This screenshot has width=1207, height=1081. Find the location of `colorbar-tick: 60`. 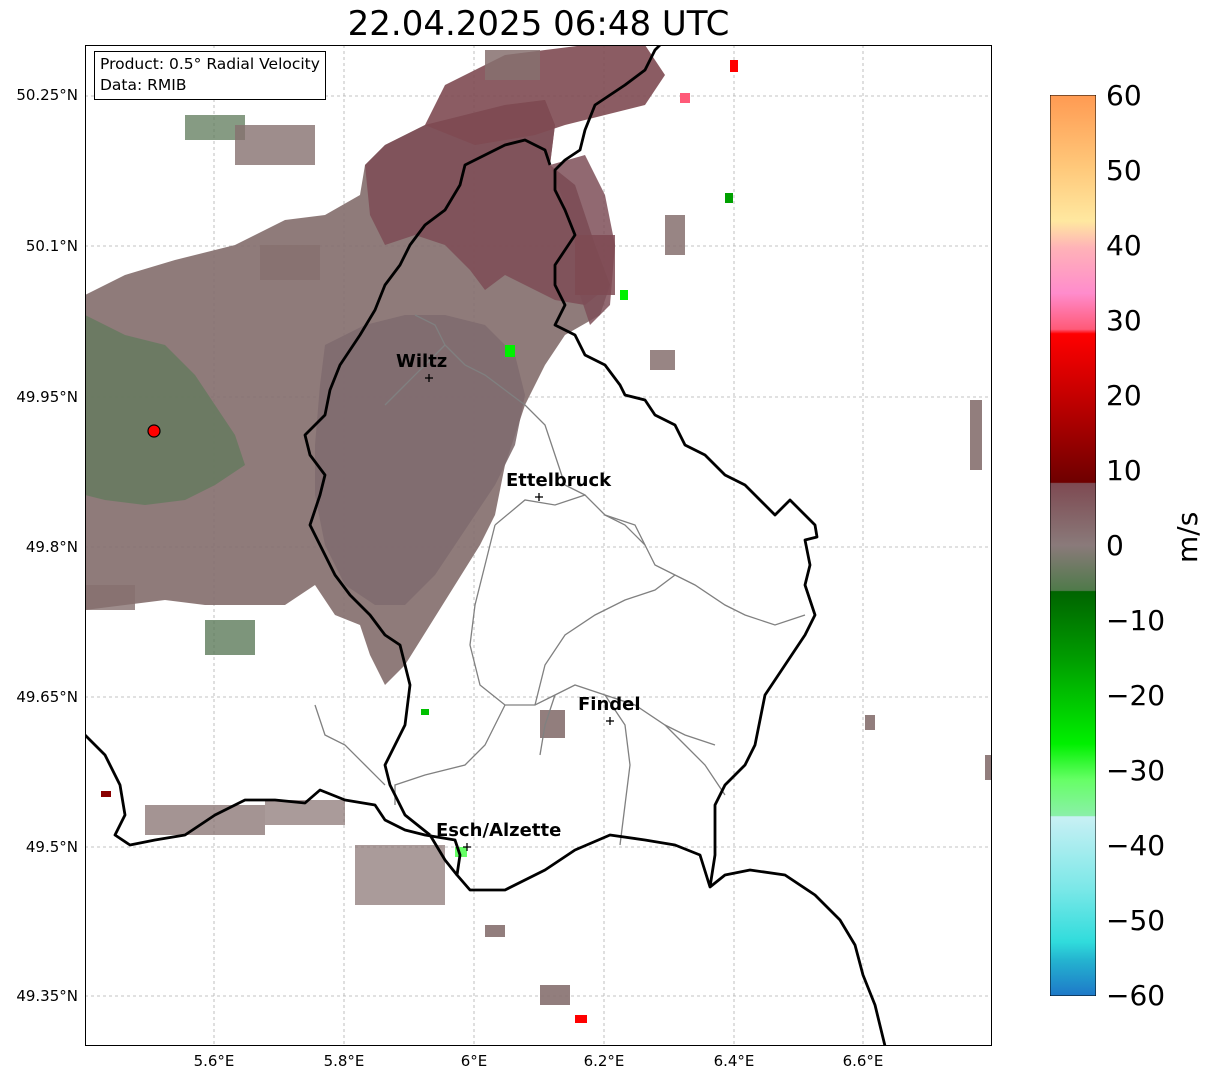

colorbar-tick: 60 is located at coordinates (1124, 95).